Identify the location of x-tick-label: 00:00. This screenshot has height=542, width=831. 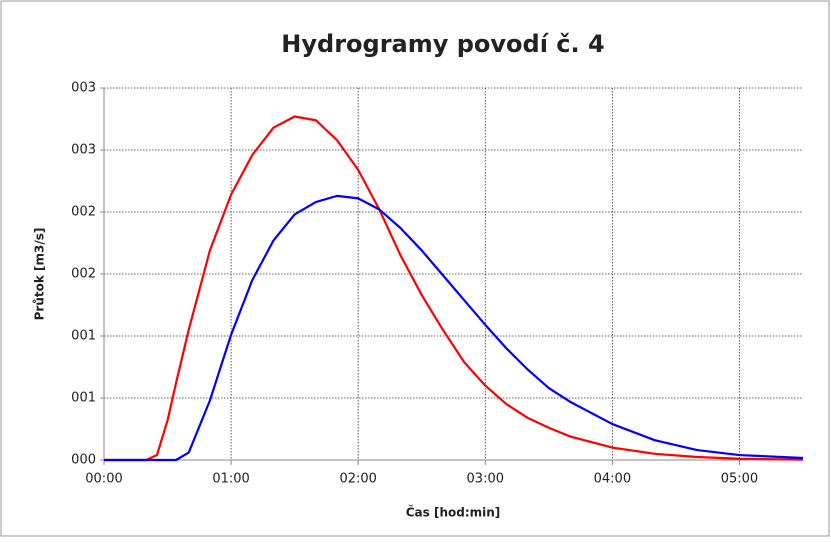
(103, 479).